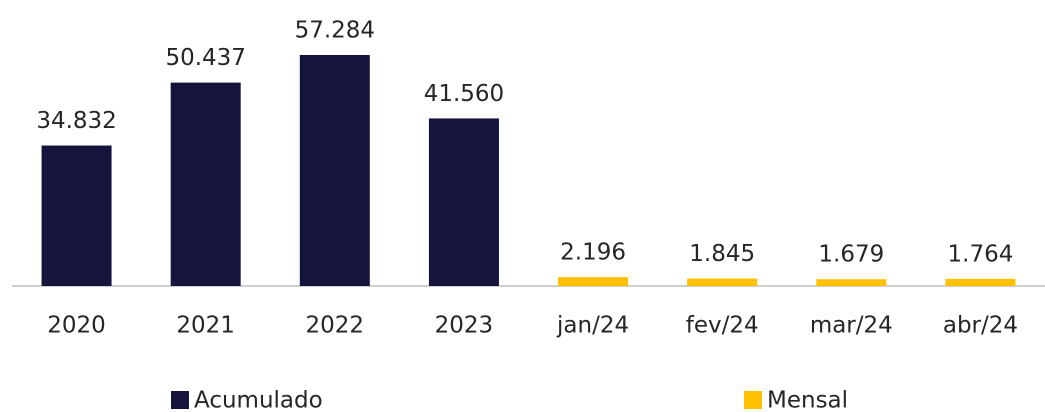  I want to click on legend-label: Mensal, so click(807, 400).